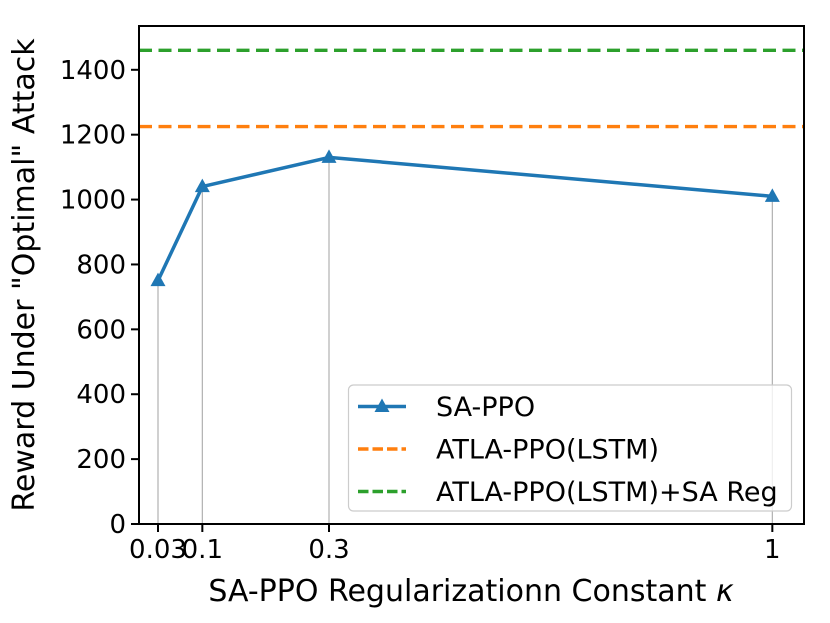  I want to click on y-tick-label: 200, so click(101, 460).